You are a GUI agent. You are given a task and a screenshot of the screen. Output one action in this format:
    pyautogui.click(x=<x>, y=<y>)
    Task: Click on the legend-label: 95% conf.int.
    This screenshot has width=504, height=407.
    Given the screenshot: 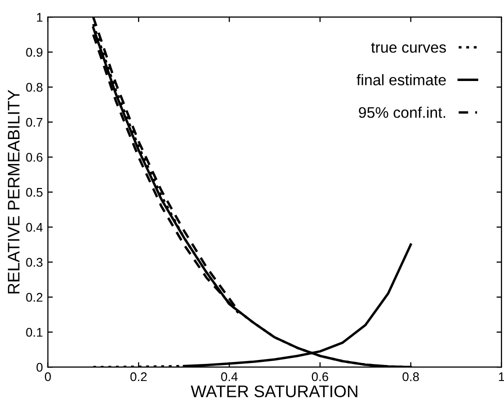 What is the action you would take?
    pyautogui.click(x=402, y=112)
    